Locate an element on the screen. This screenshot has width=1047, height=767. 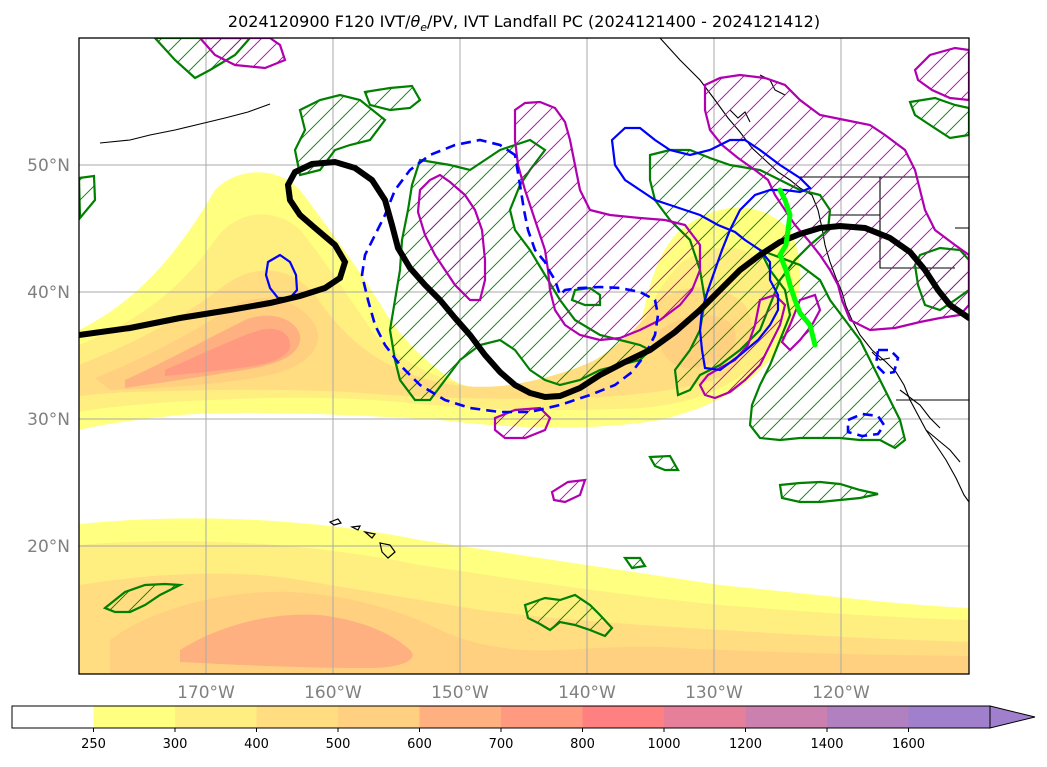
colorbar-extend-arrow is located at coordinates (1012, 717).